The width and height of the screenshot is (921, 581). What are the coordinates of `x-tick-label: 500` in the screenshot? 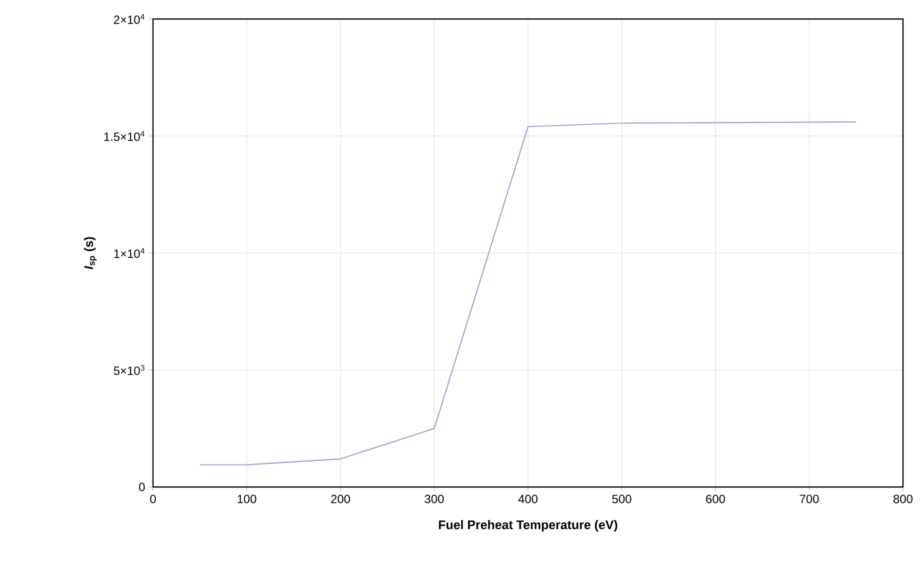 It's located at (622, 499).